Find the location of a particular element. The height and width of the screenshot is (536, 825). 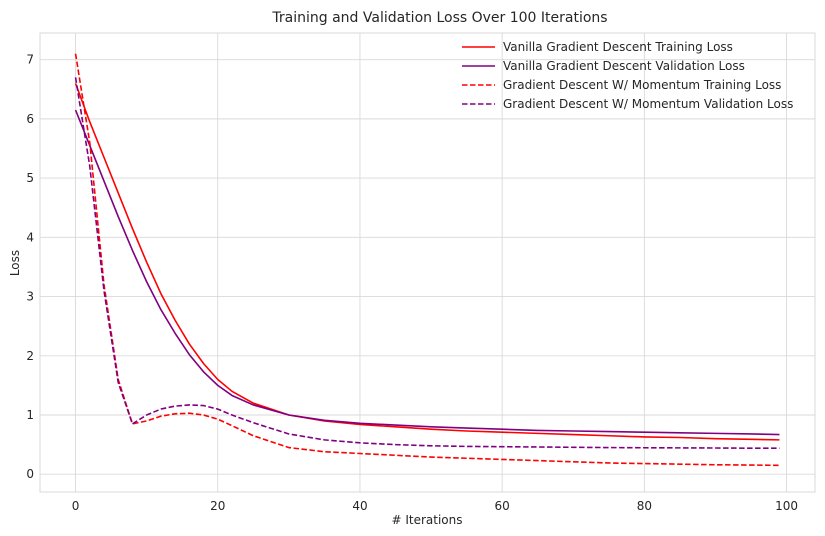

x-tick-label: 20 is located at coordinates (217, 506).